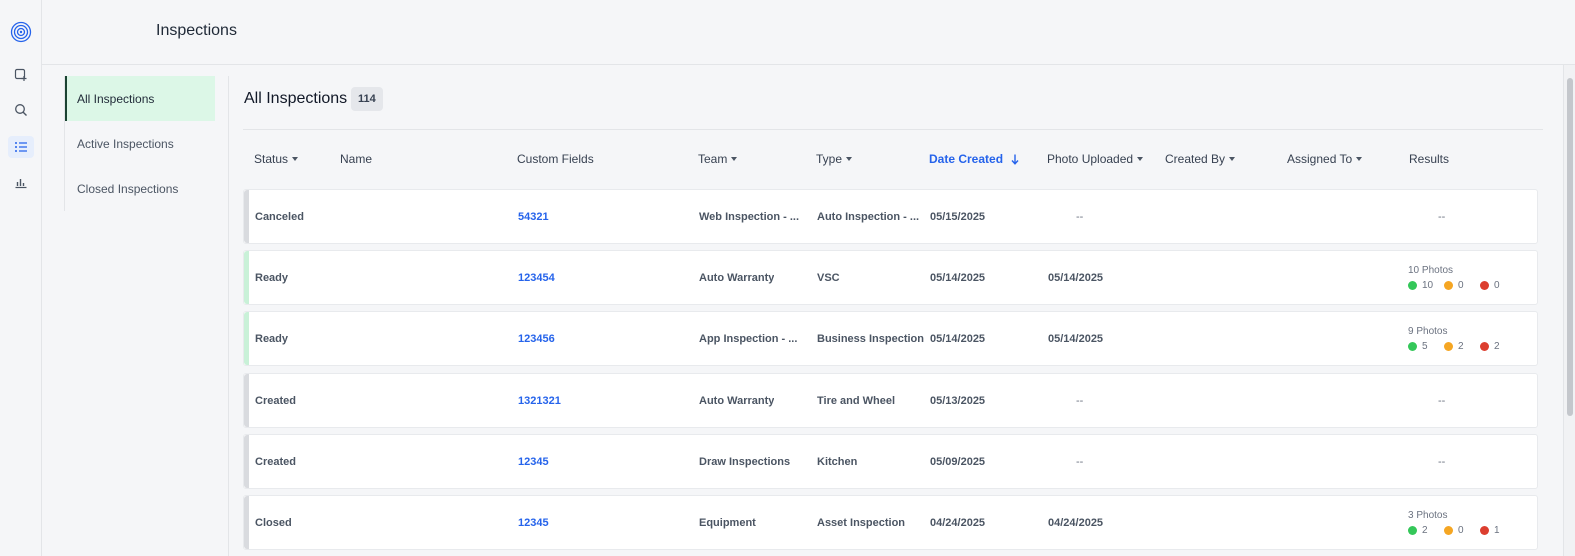 This screenshot has height=556, width=1575. Describe the element at coordinates (536, 338) in the screenshot. I see `row-custom-field-link: 123456` at that location.